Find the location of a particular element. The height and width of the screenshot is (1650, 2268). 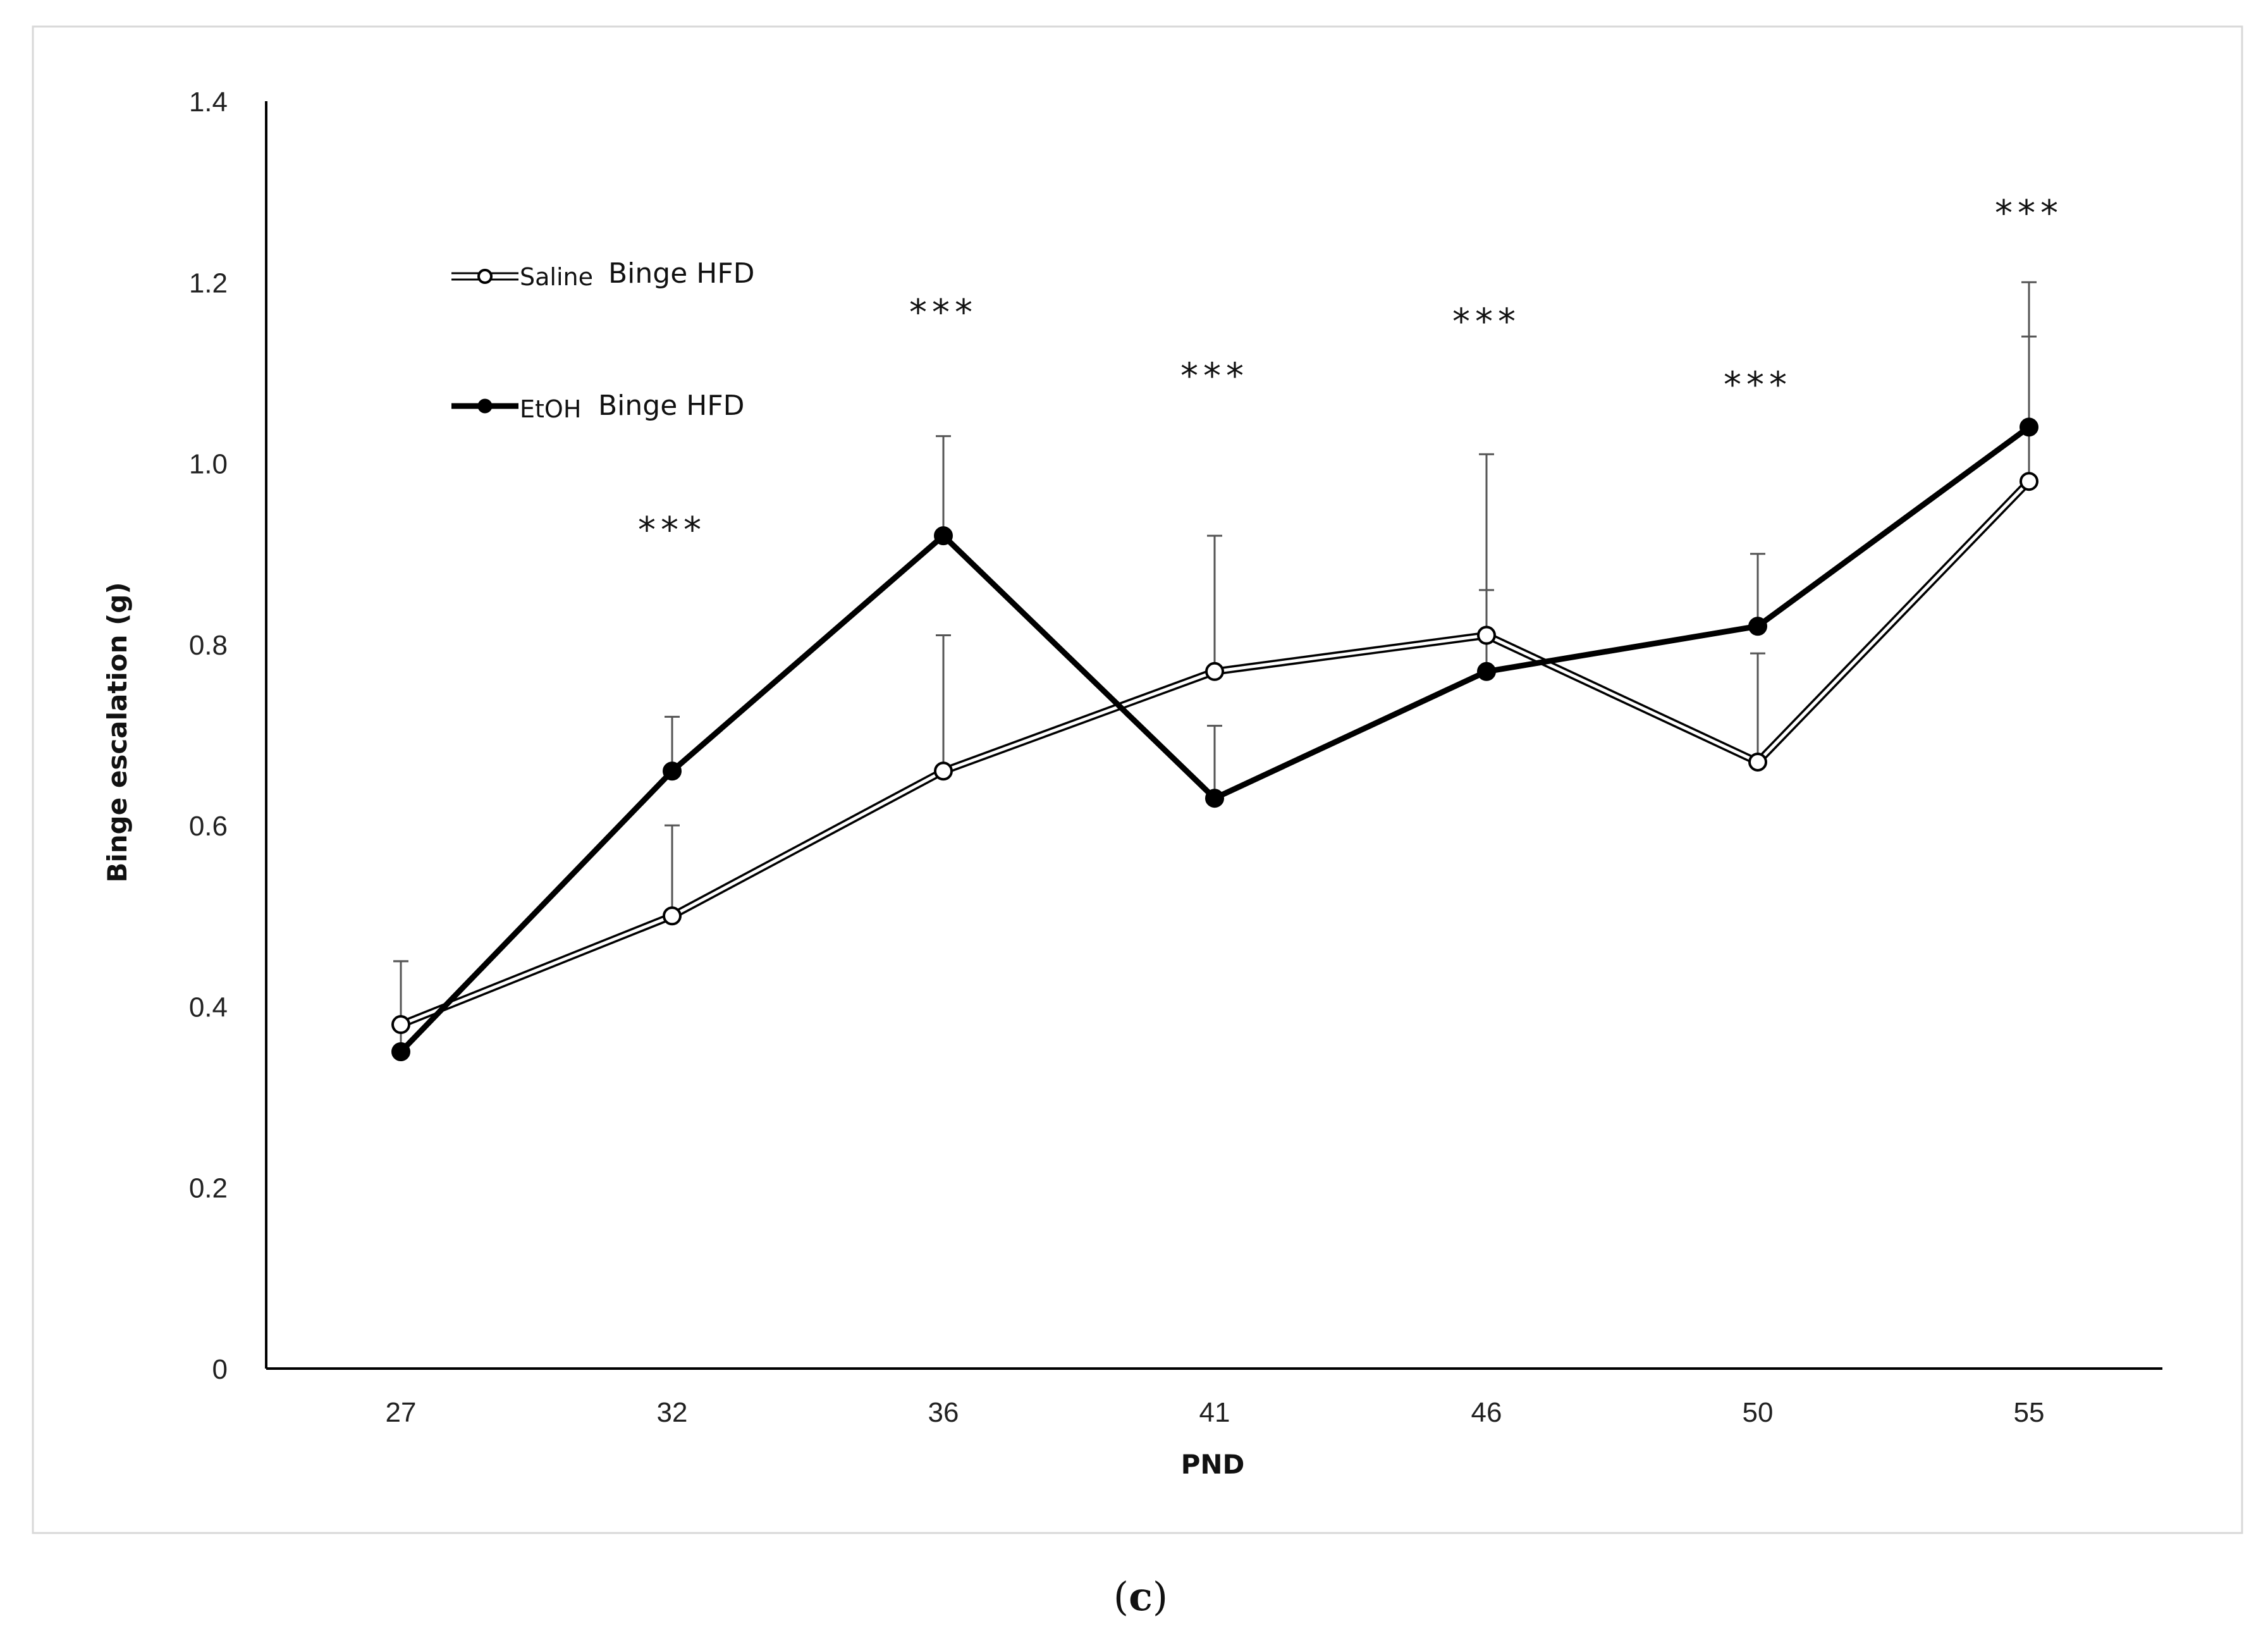

legend-entry-etoh: EtOH Binge HFD is located at coordinates (598, 406).